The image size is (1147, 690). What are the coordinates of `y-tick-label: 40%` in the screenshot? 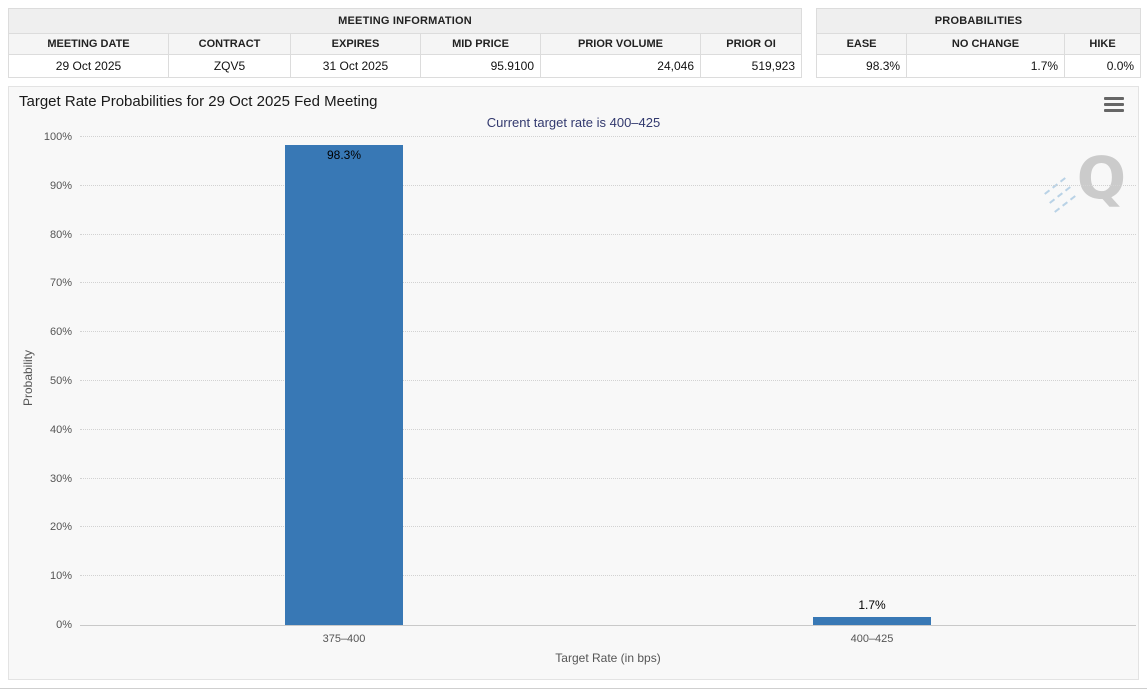 It's located at (60, 429).